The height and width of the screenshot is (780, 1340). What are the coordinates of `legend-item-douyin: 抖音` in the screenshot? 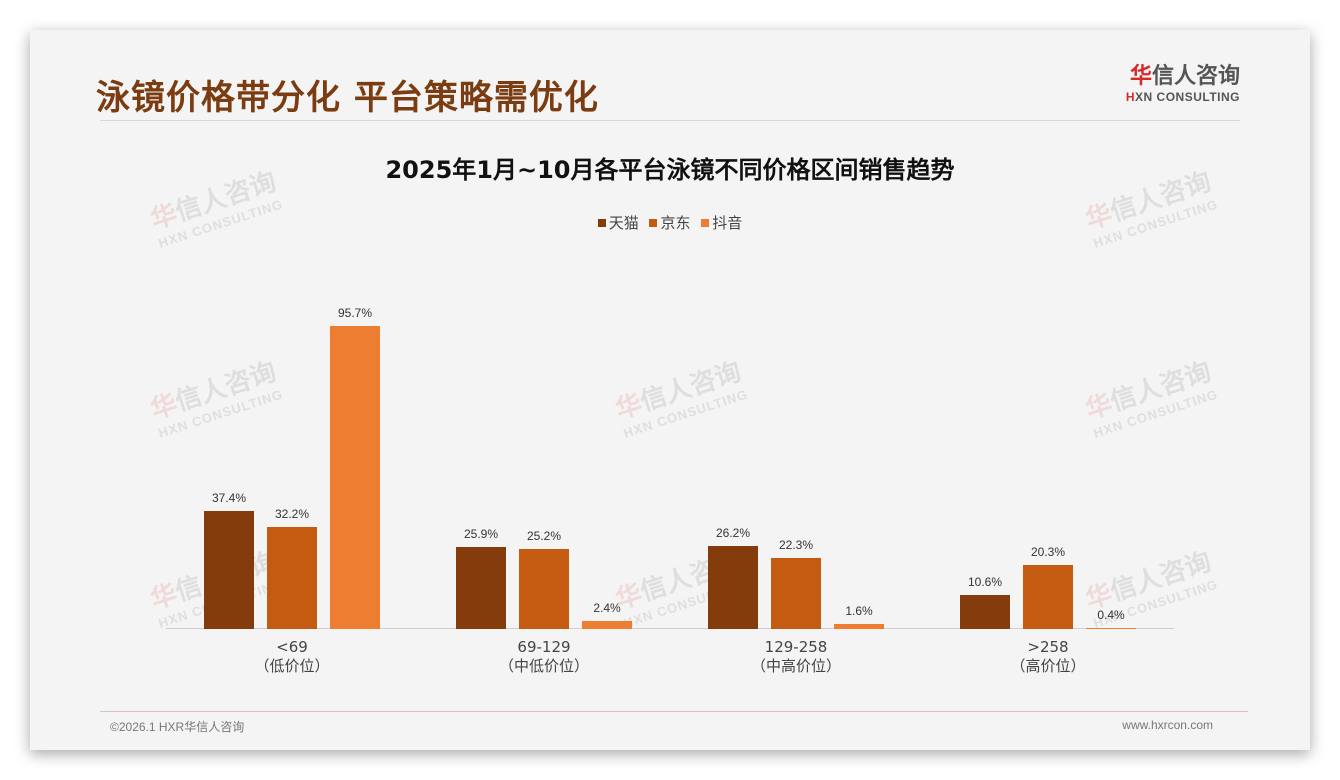 It's located at (721, 222).